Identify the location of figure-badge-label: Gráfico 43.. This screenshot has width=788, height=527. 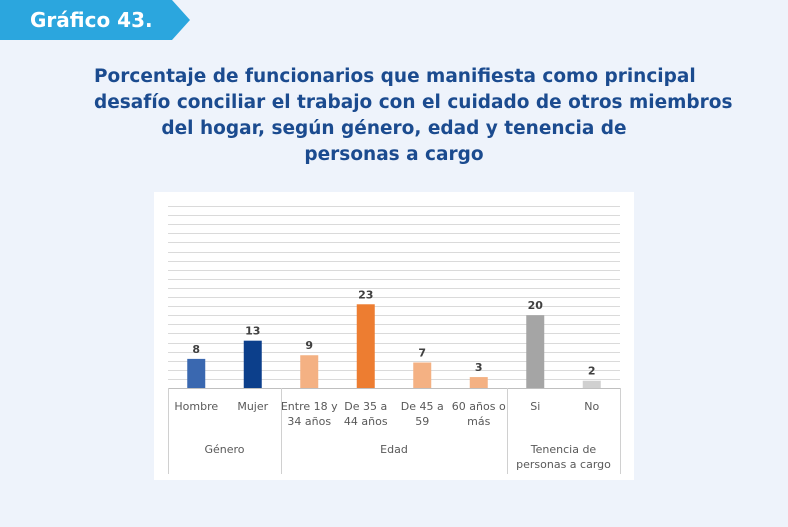
(91, 20).